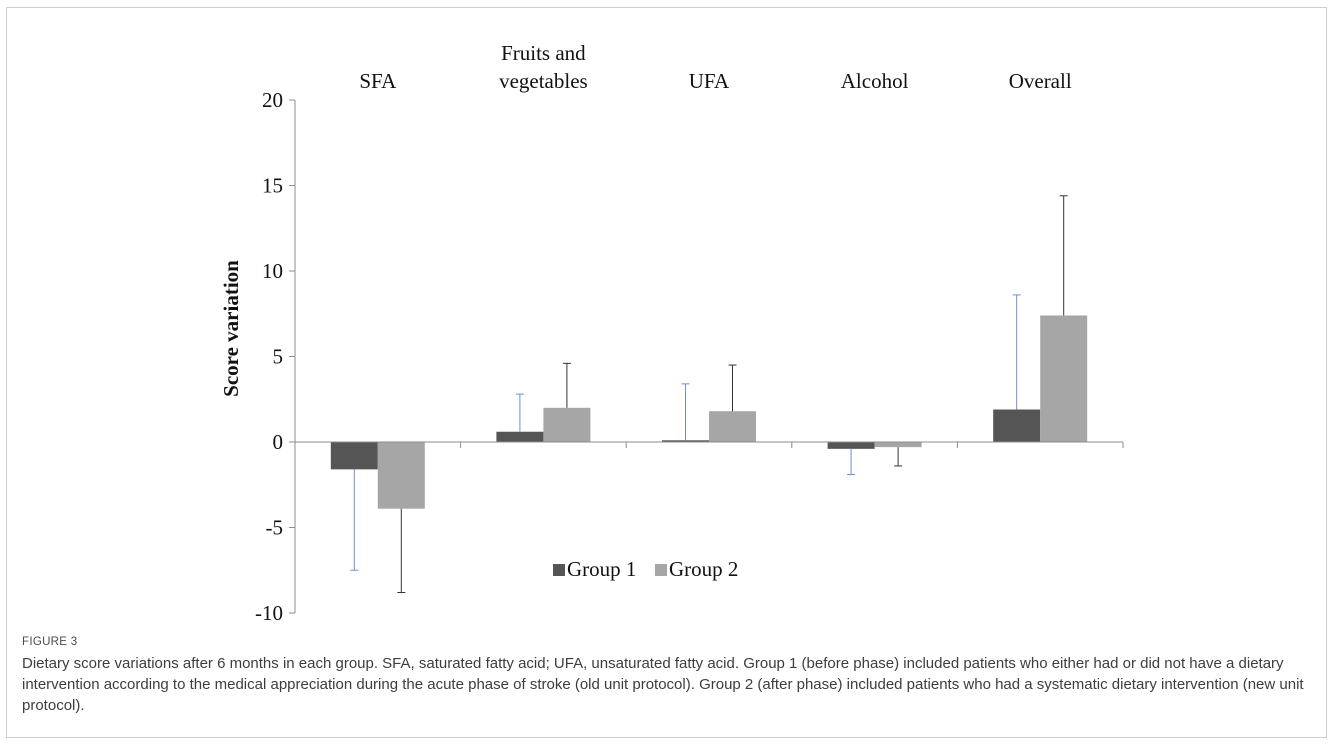 This screenshot has width=1335, height=746. What do you see at coordinates (272, 271) in the screenshot?
I see `y-tick-label: 10` at bounding box center [272, 271].